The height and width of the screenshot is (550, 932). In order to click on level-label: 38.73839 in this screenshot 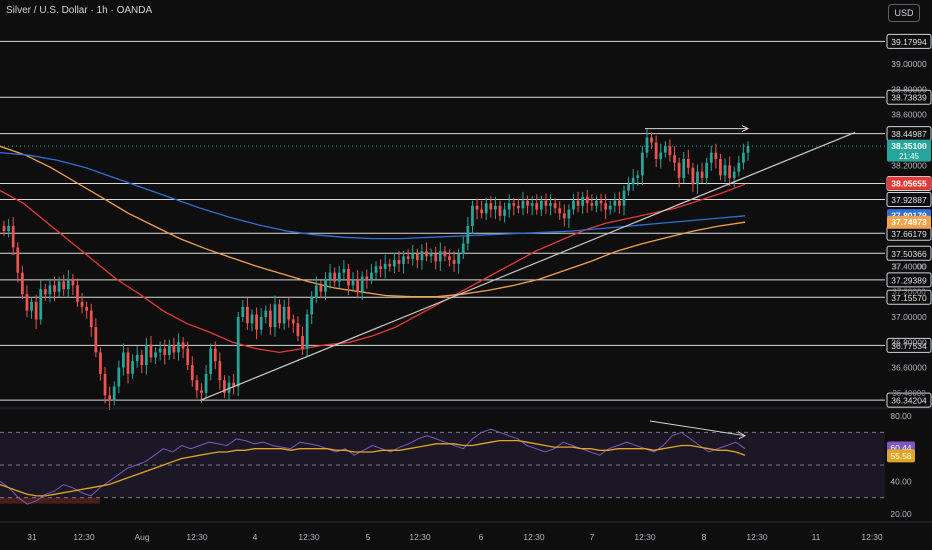, I will do `click(909, 98)`.